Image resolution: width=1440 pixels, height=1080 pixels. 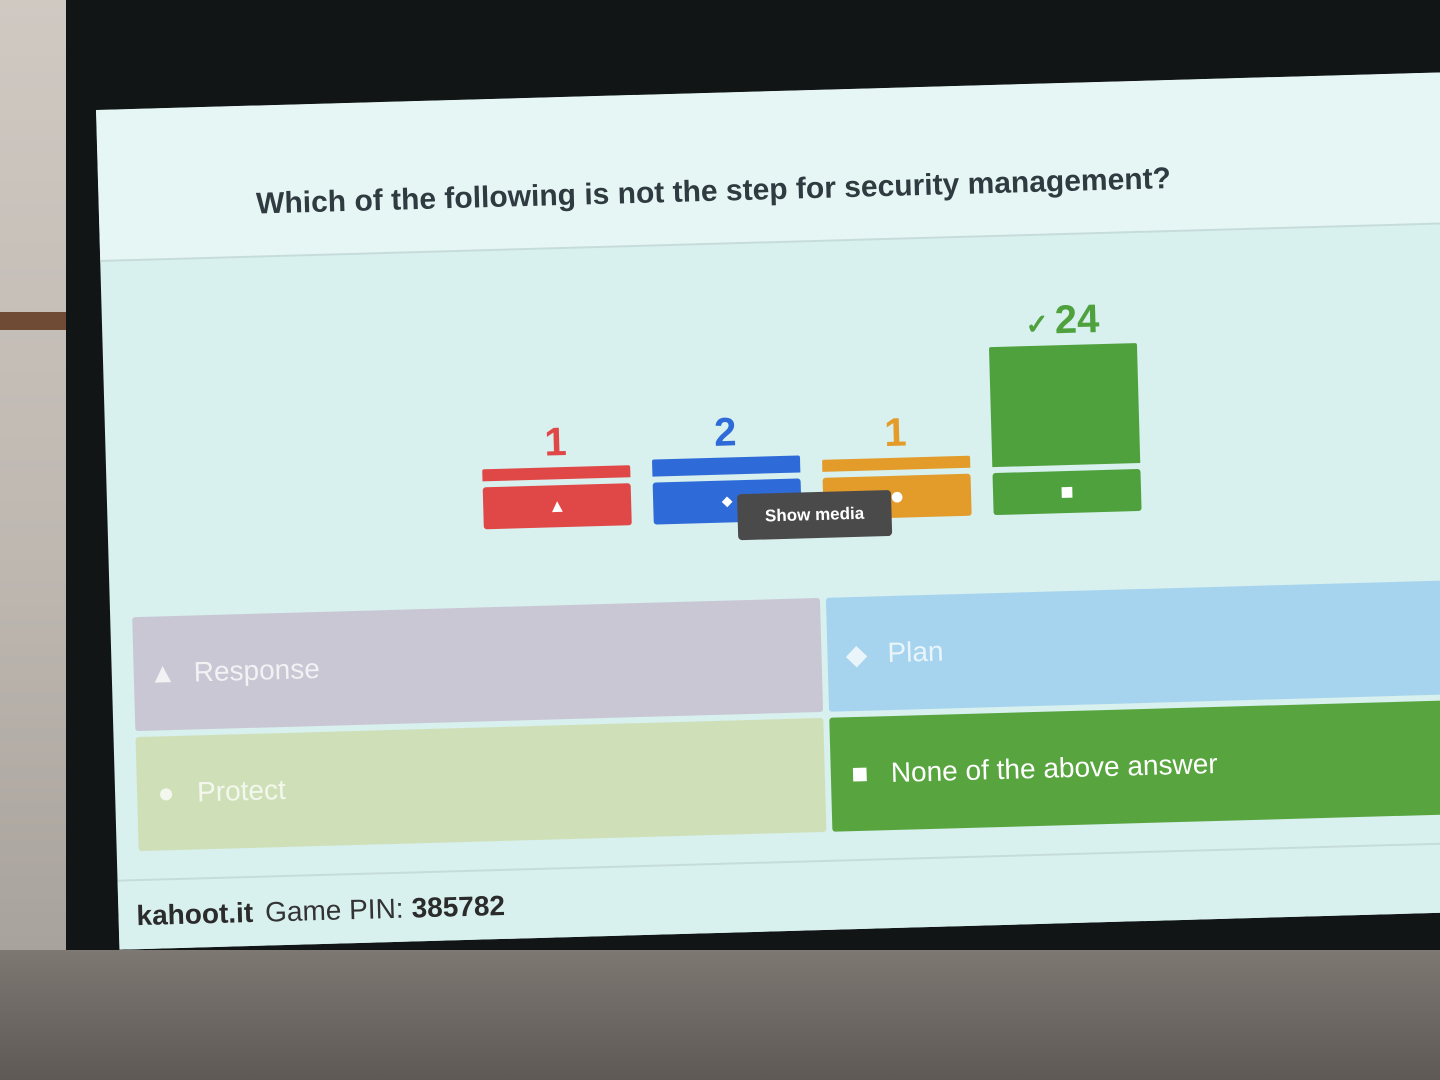 I want to click on answer-label-none: None of the above answer, so click(x=1054, y=768).